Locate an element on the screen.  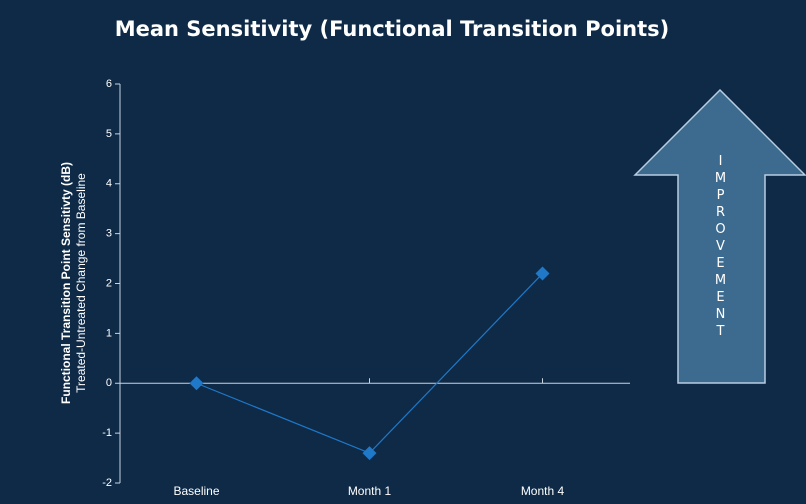
y-tick-label: 1 is located at coordinates (109, 333).